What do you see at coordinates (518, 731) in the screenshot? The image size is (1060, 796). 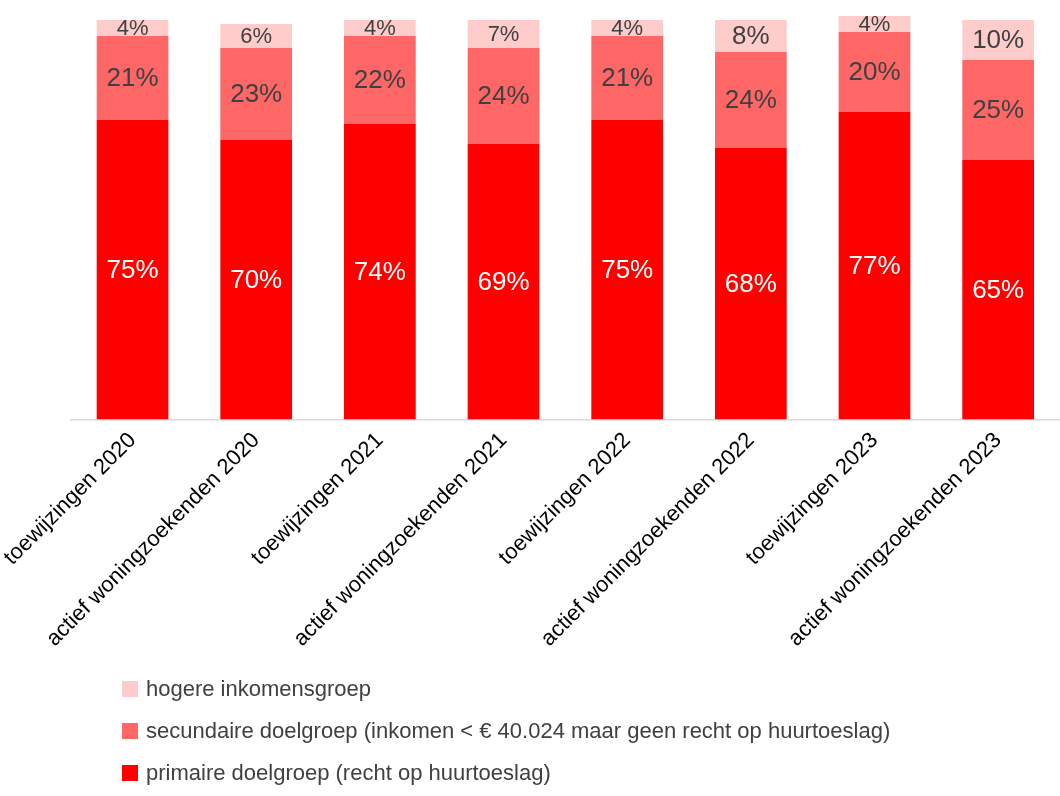 I see `legend-label: secundaire doelgroep (inkomen < € 40.024 maar geen recht op huurtoeslag)` at bounding box center [518, 731].